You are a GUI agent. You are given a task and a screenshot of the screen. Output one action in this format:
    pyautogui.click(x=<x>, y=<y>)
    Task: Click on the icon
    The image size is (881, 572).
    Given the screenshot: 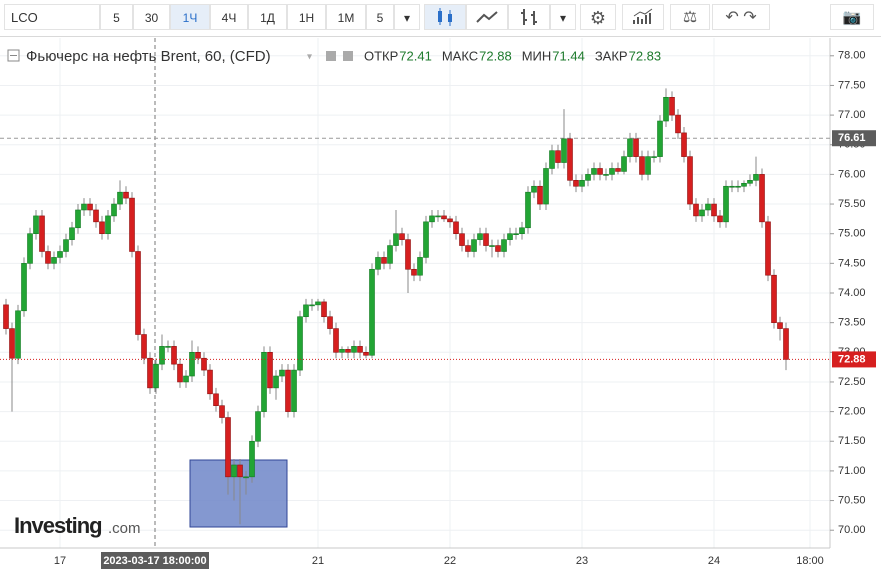 What is the action you would take?
    pyautogui.click(x=445, y=17)
    